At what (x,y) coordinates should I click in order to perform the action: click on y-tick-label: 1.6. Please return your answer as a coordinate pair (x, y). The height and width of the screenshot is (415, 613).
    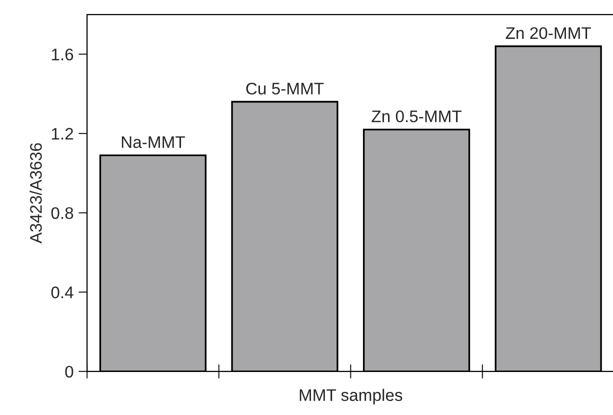
    Looking at the image, I should click on (63, 54).